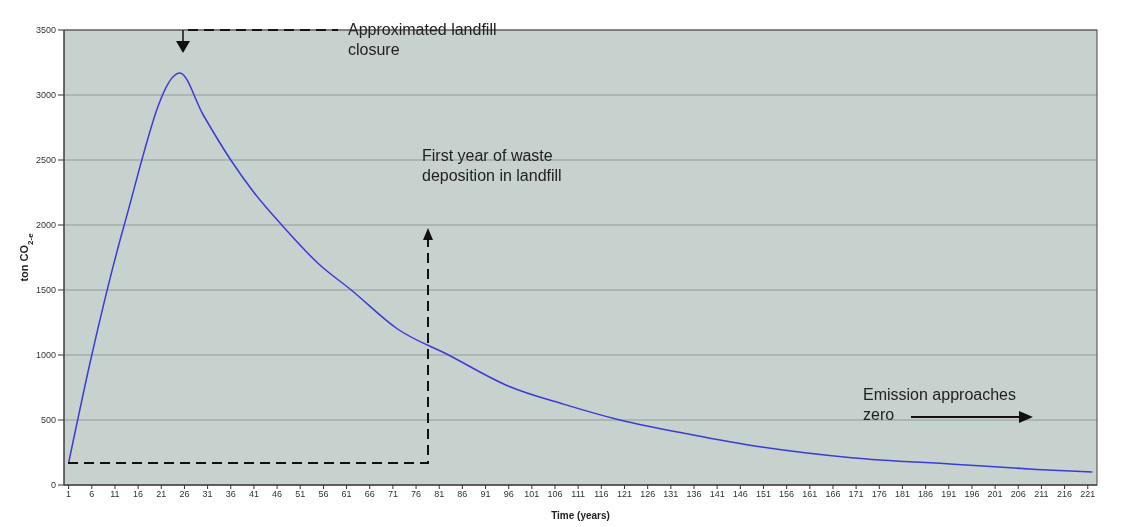 This screenshot has height=527, width=1125. I want to click on x-tick-label: 181, so click(902, 494).